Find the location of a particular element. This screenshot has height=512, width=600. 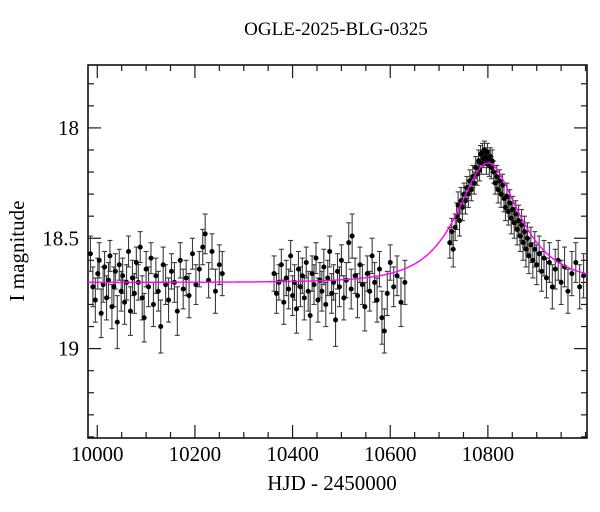

chart-title: OGLE-2025-BLG-0325 is located at coordinates (336, 29).